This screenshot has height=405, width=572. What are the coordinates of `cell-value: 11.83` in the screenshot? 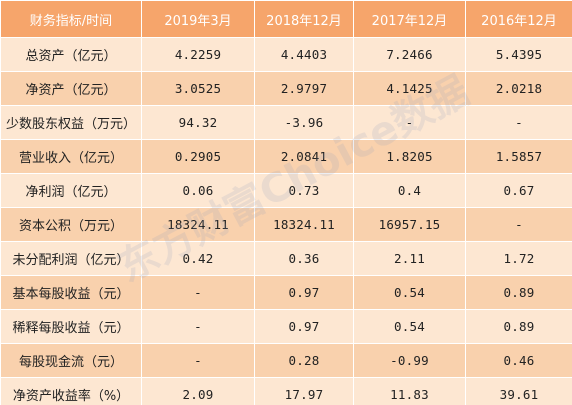 It's located at (409, 391).